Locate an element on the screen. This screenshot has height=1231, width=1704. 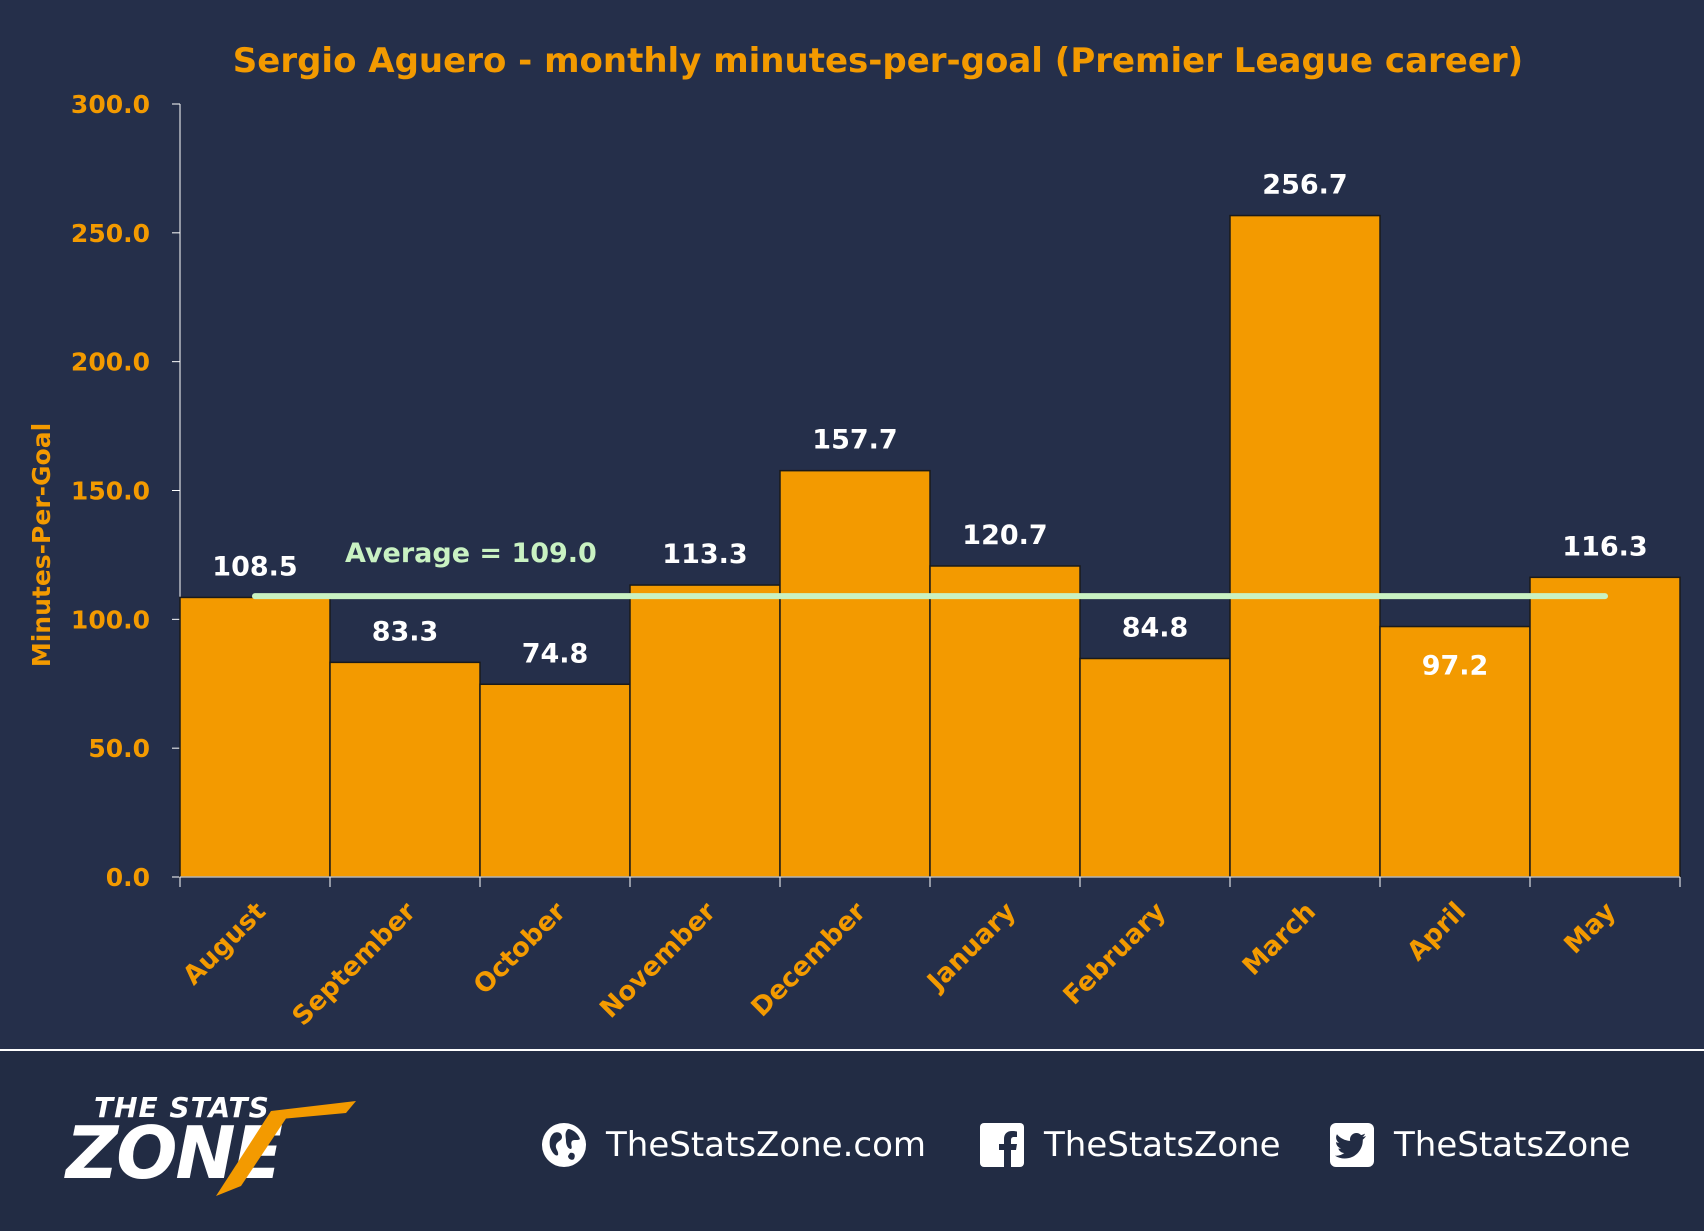
x-tick-label: March is located at coordinates (1279, 939).